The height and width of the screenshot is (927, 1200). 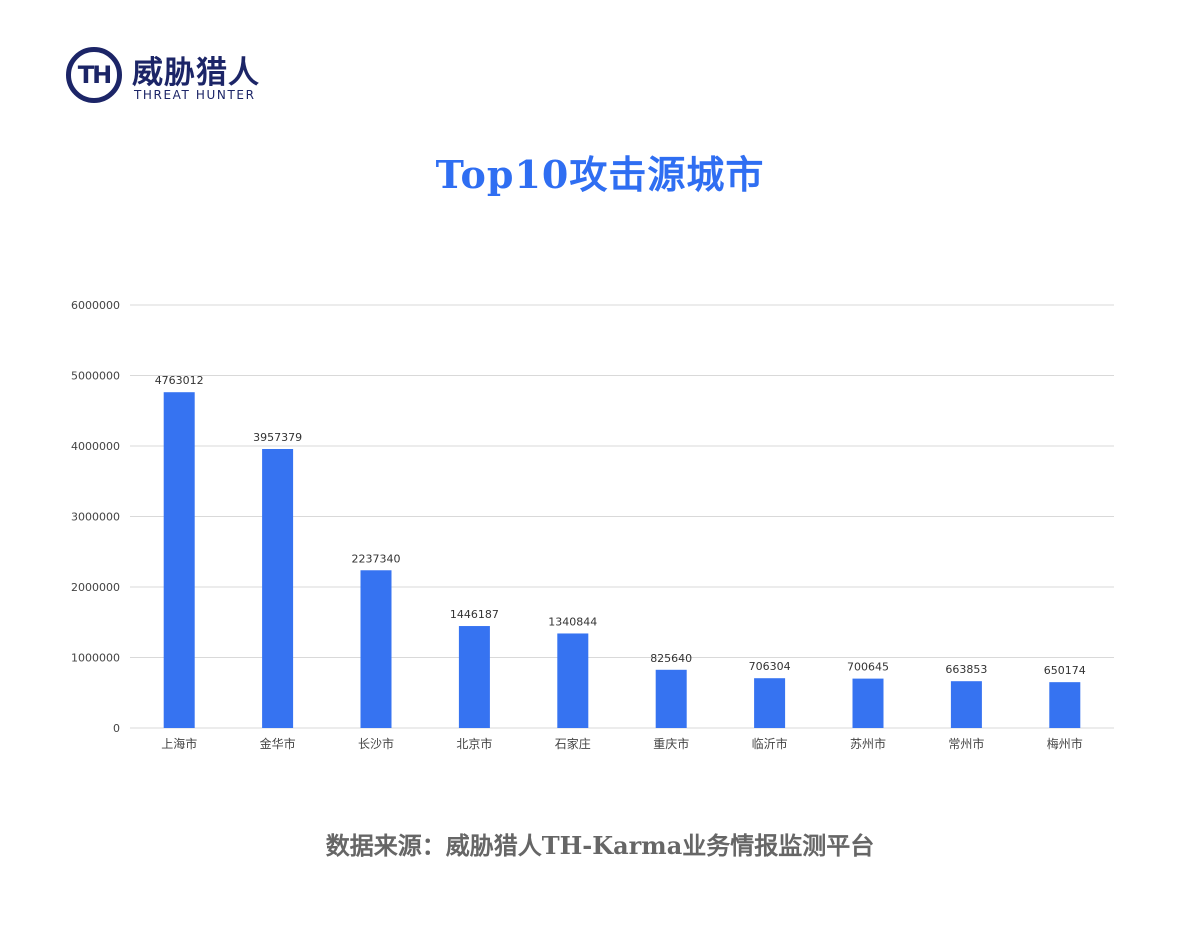 I want to click on y-tick-label: 4000000, so click(x=95, y=446).